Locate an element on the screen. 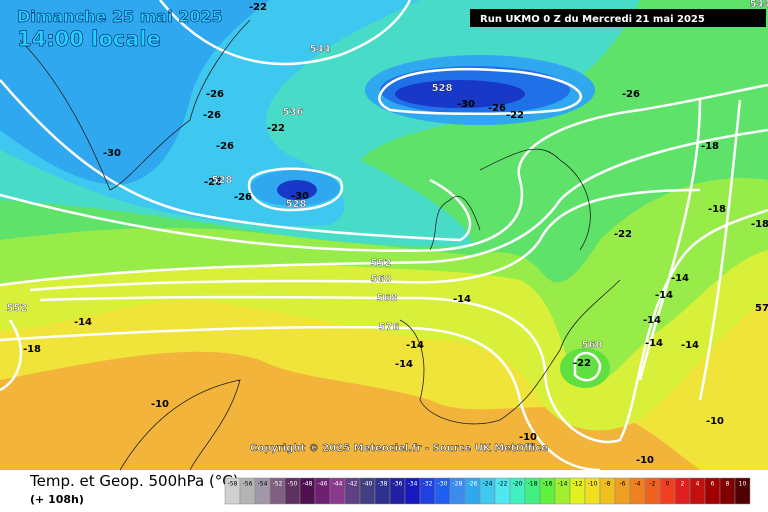  legend-swatch is located at coordinates (742, 491).